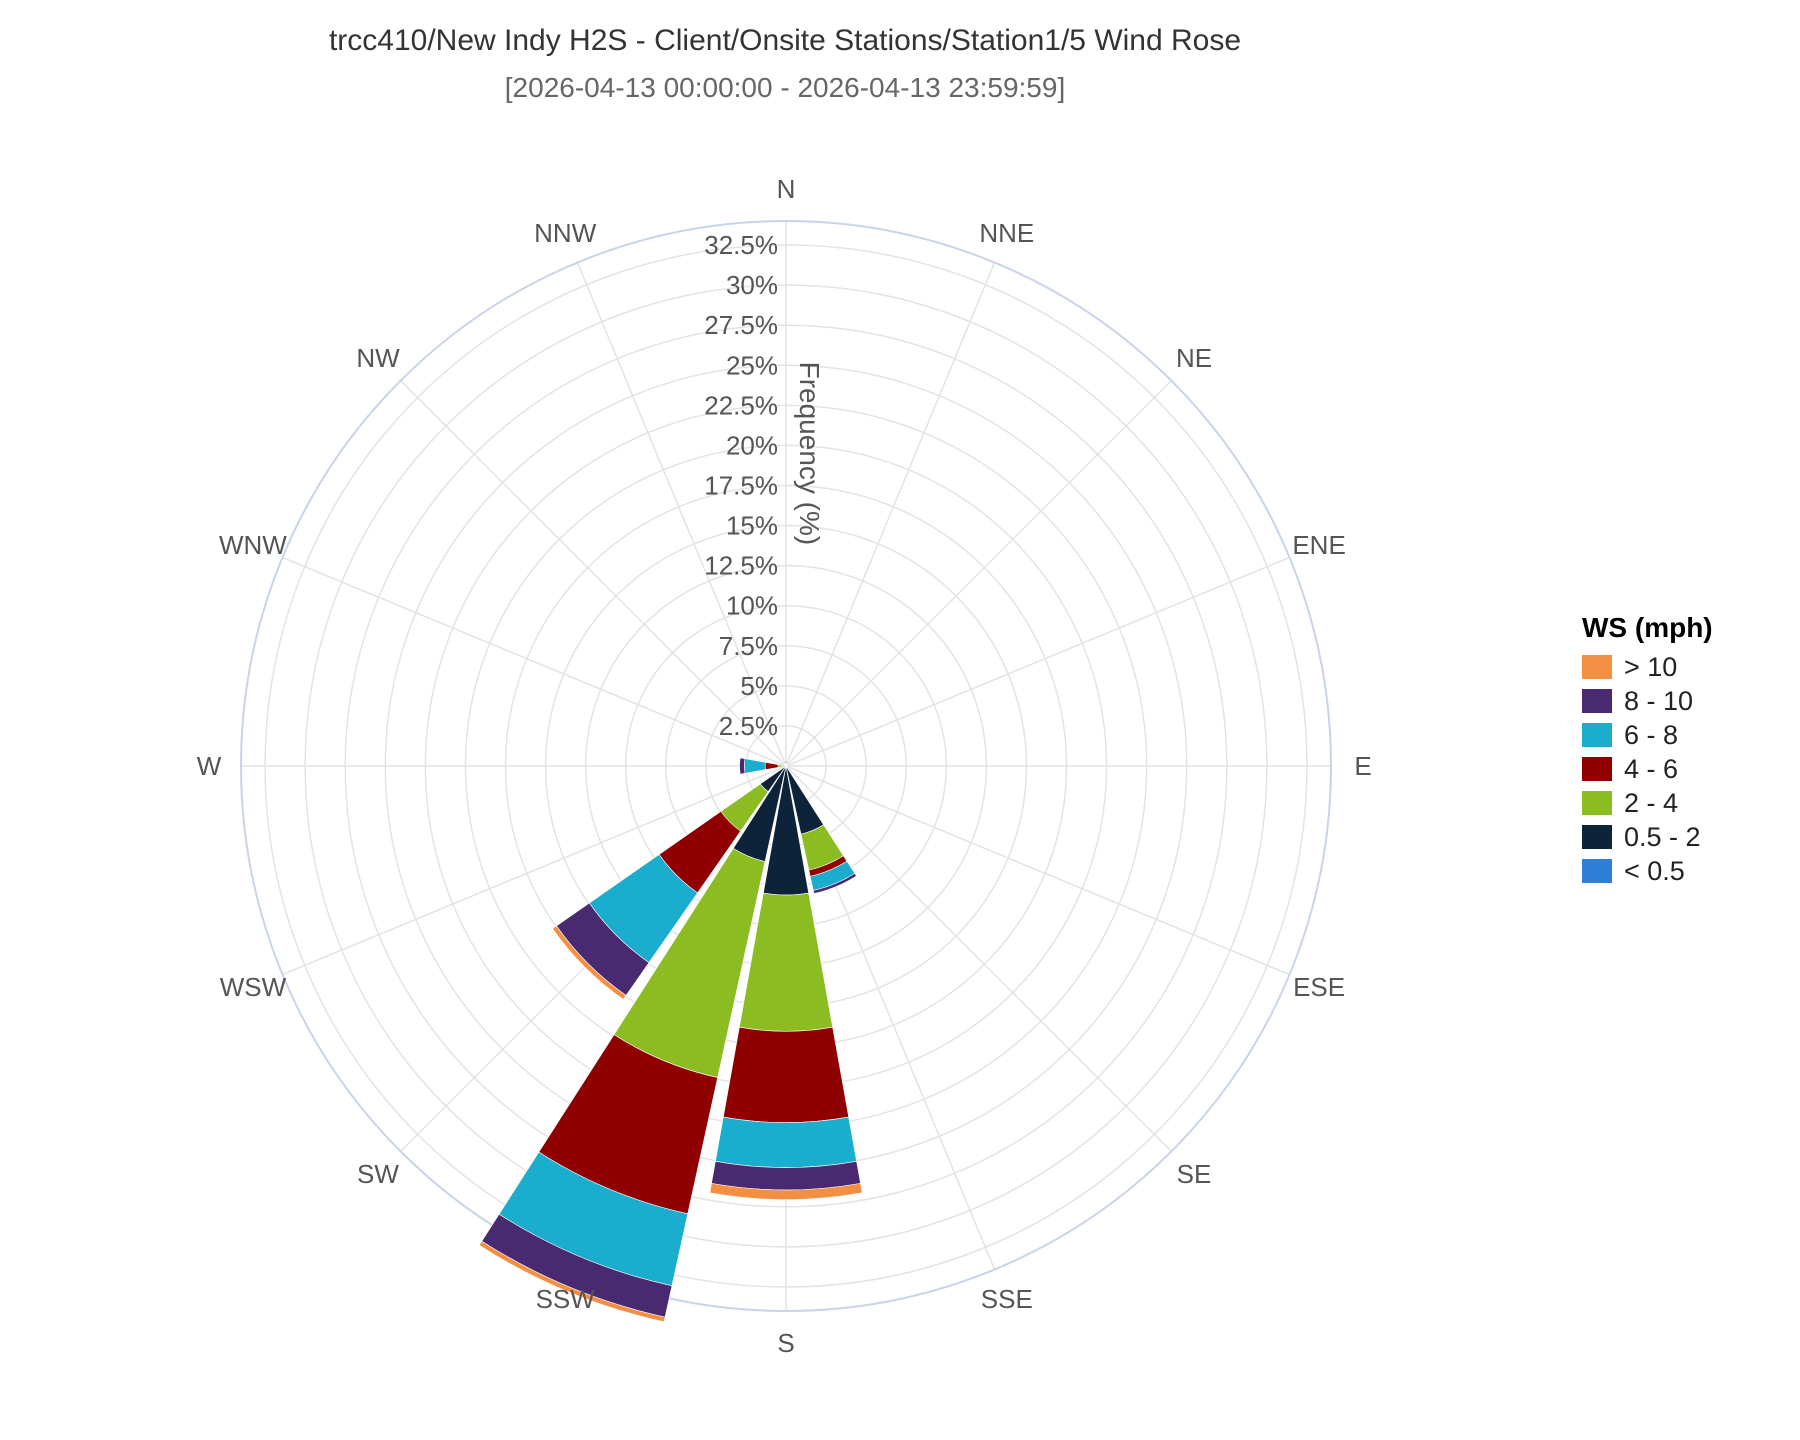  What do you see at coordinates (1651, 734) in the screenshot?
I see `legend-label: 6 - 8` at bounding box center [1651, 734].